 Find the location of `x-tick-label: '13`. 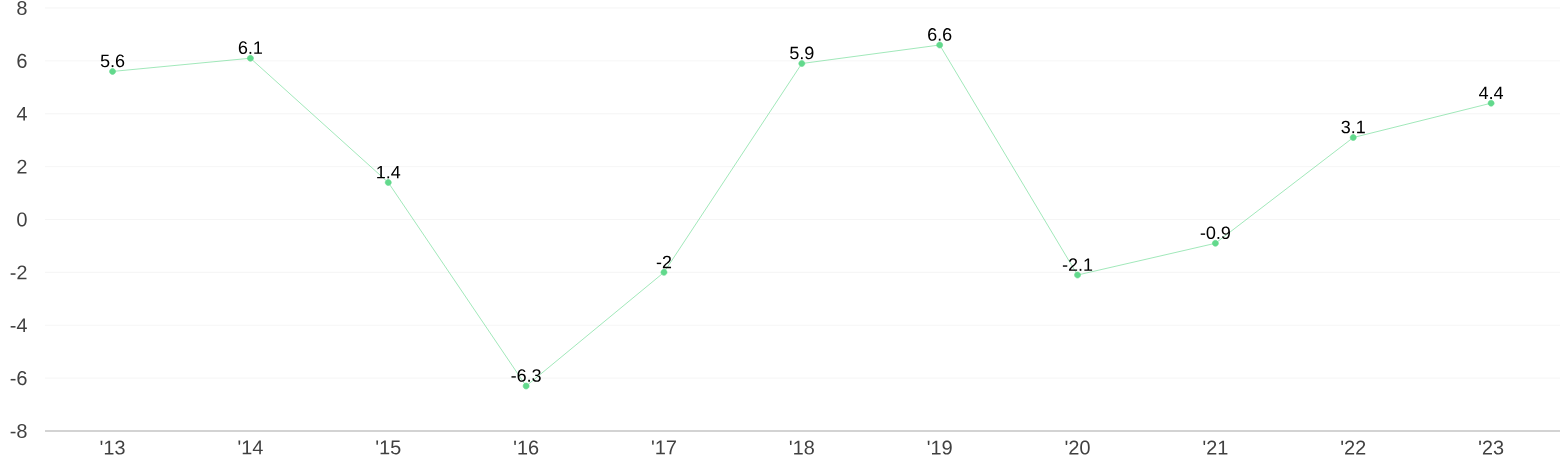

x-tick-label: '13 is located at coordinates (112, 447).